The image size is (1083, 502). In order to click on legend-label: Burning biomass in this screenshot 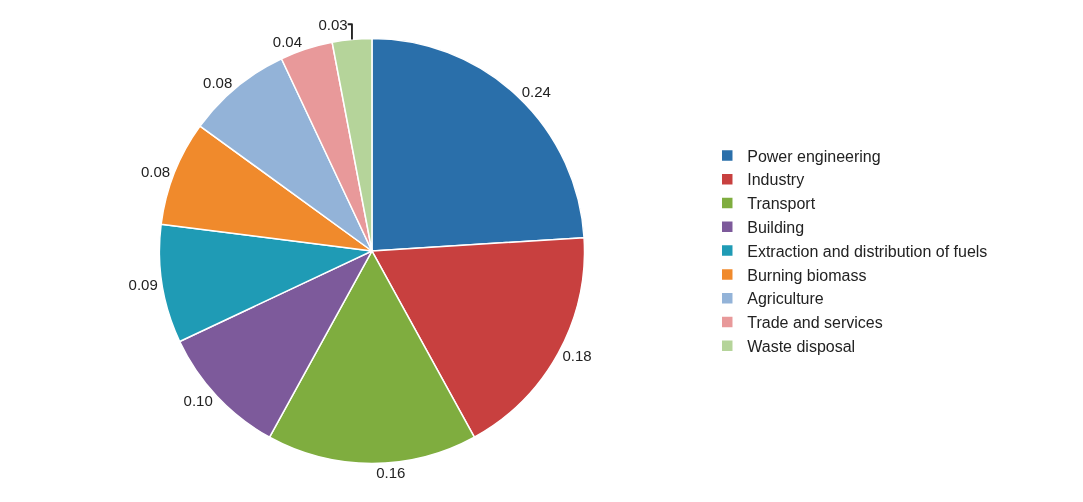, I will do `click(807, 275)`.